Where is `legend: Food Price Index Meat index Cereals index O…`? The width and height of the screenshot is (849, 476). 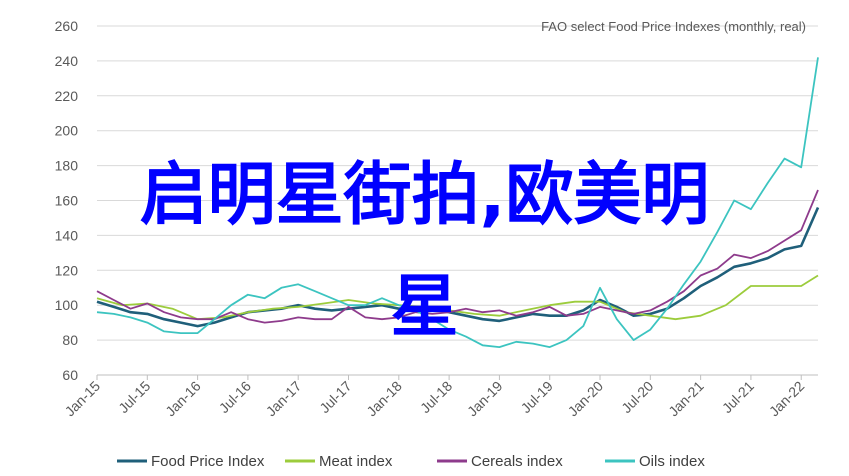 legend: Food Price Index Meat index Cereals index O… is located at coordinates (411, 461).